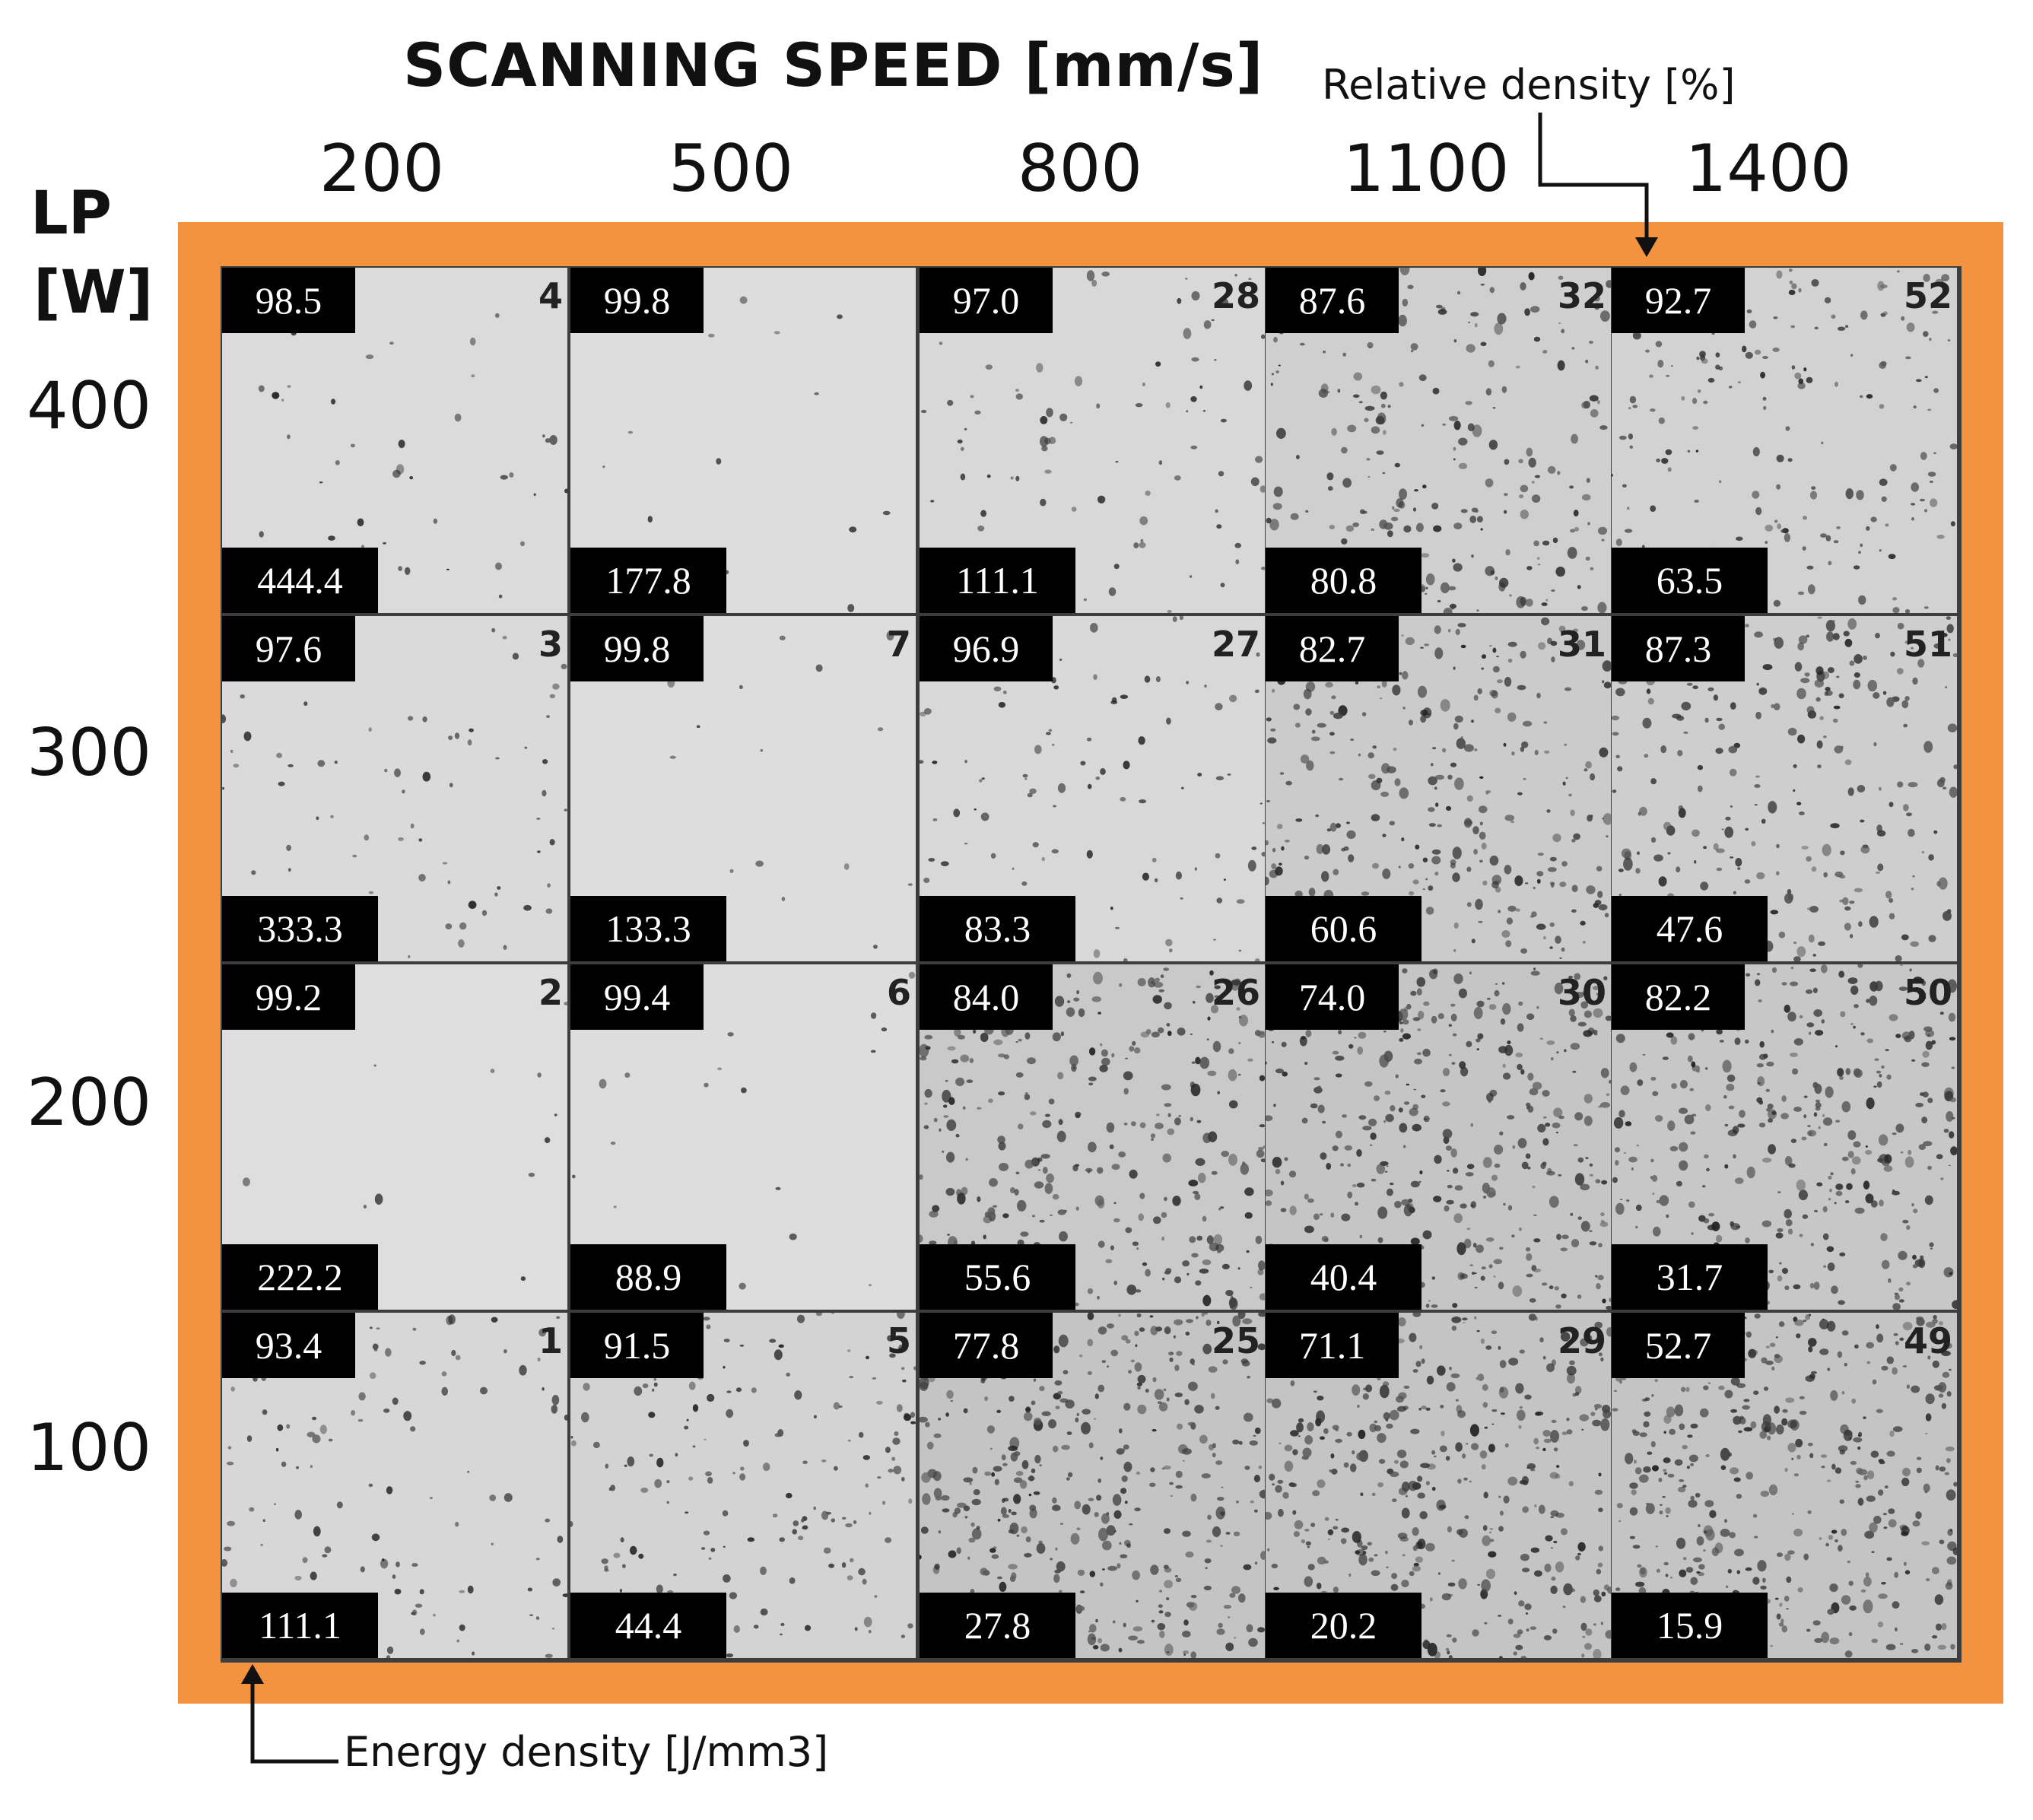 Image resolution: width=2033 pixels, height=1820 pixels. What do you see at coordinates (986, 1345) in the screenshot?
I see `relative-density-value: 77.8` at bounding box center [986, 1345].